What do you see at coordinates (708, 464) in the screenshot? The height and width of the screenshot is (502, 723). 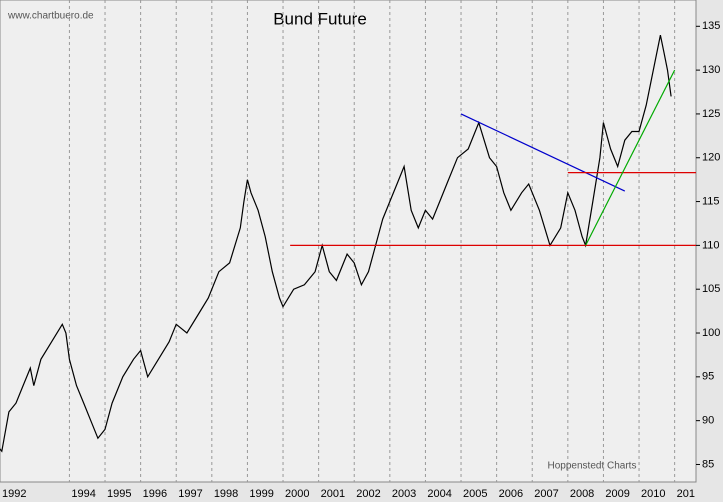 I see `y-tick-label: 85` at bounding box center [708, 464].